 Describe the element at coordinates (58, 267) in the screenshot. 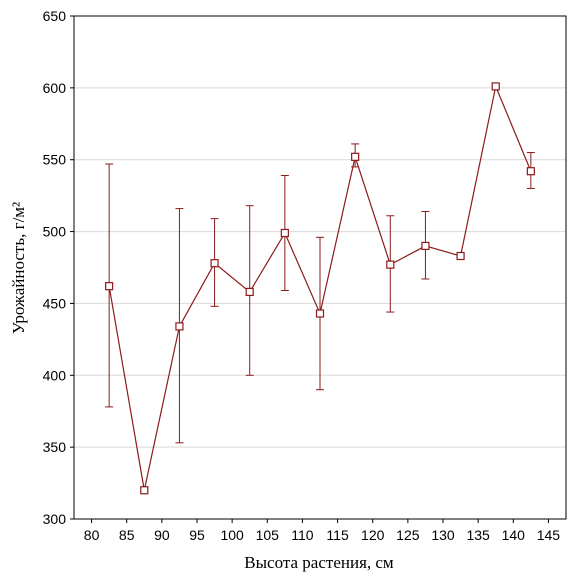

I see `y-axis-ticks: 300 350 400 450 500 550 600 650` at that location.